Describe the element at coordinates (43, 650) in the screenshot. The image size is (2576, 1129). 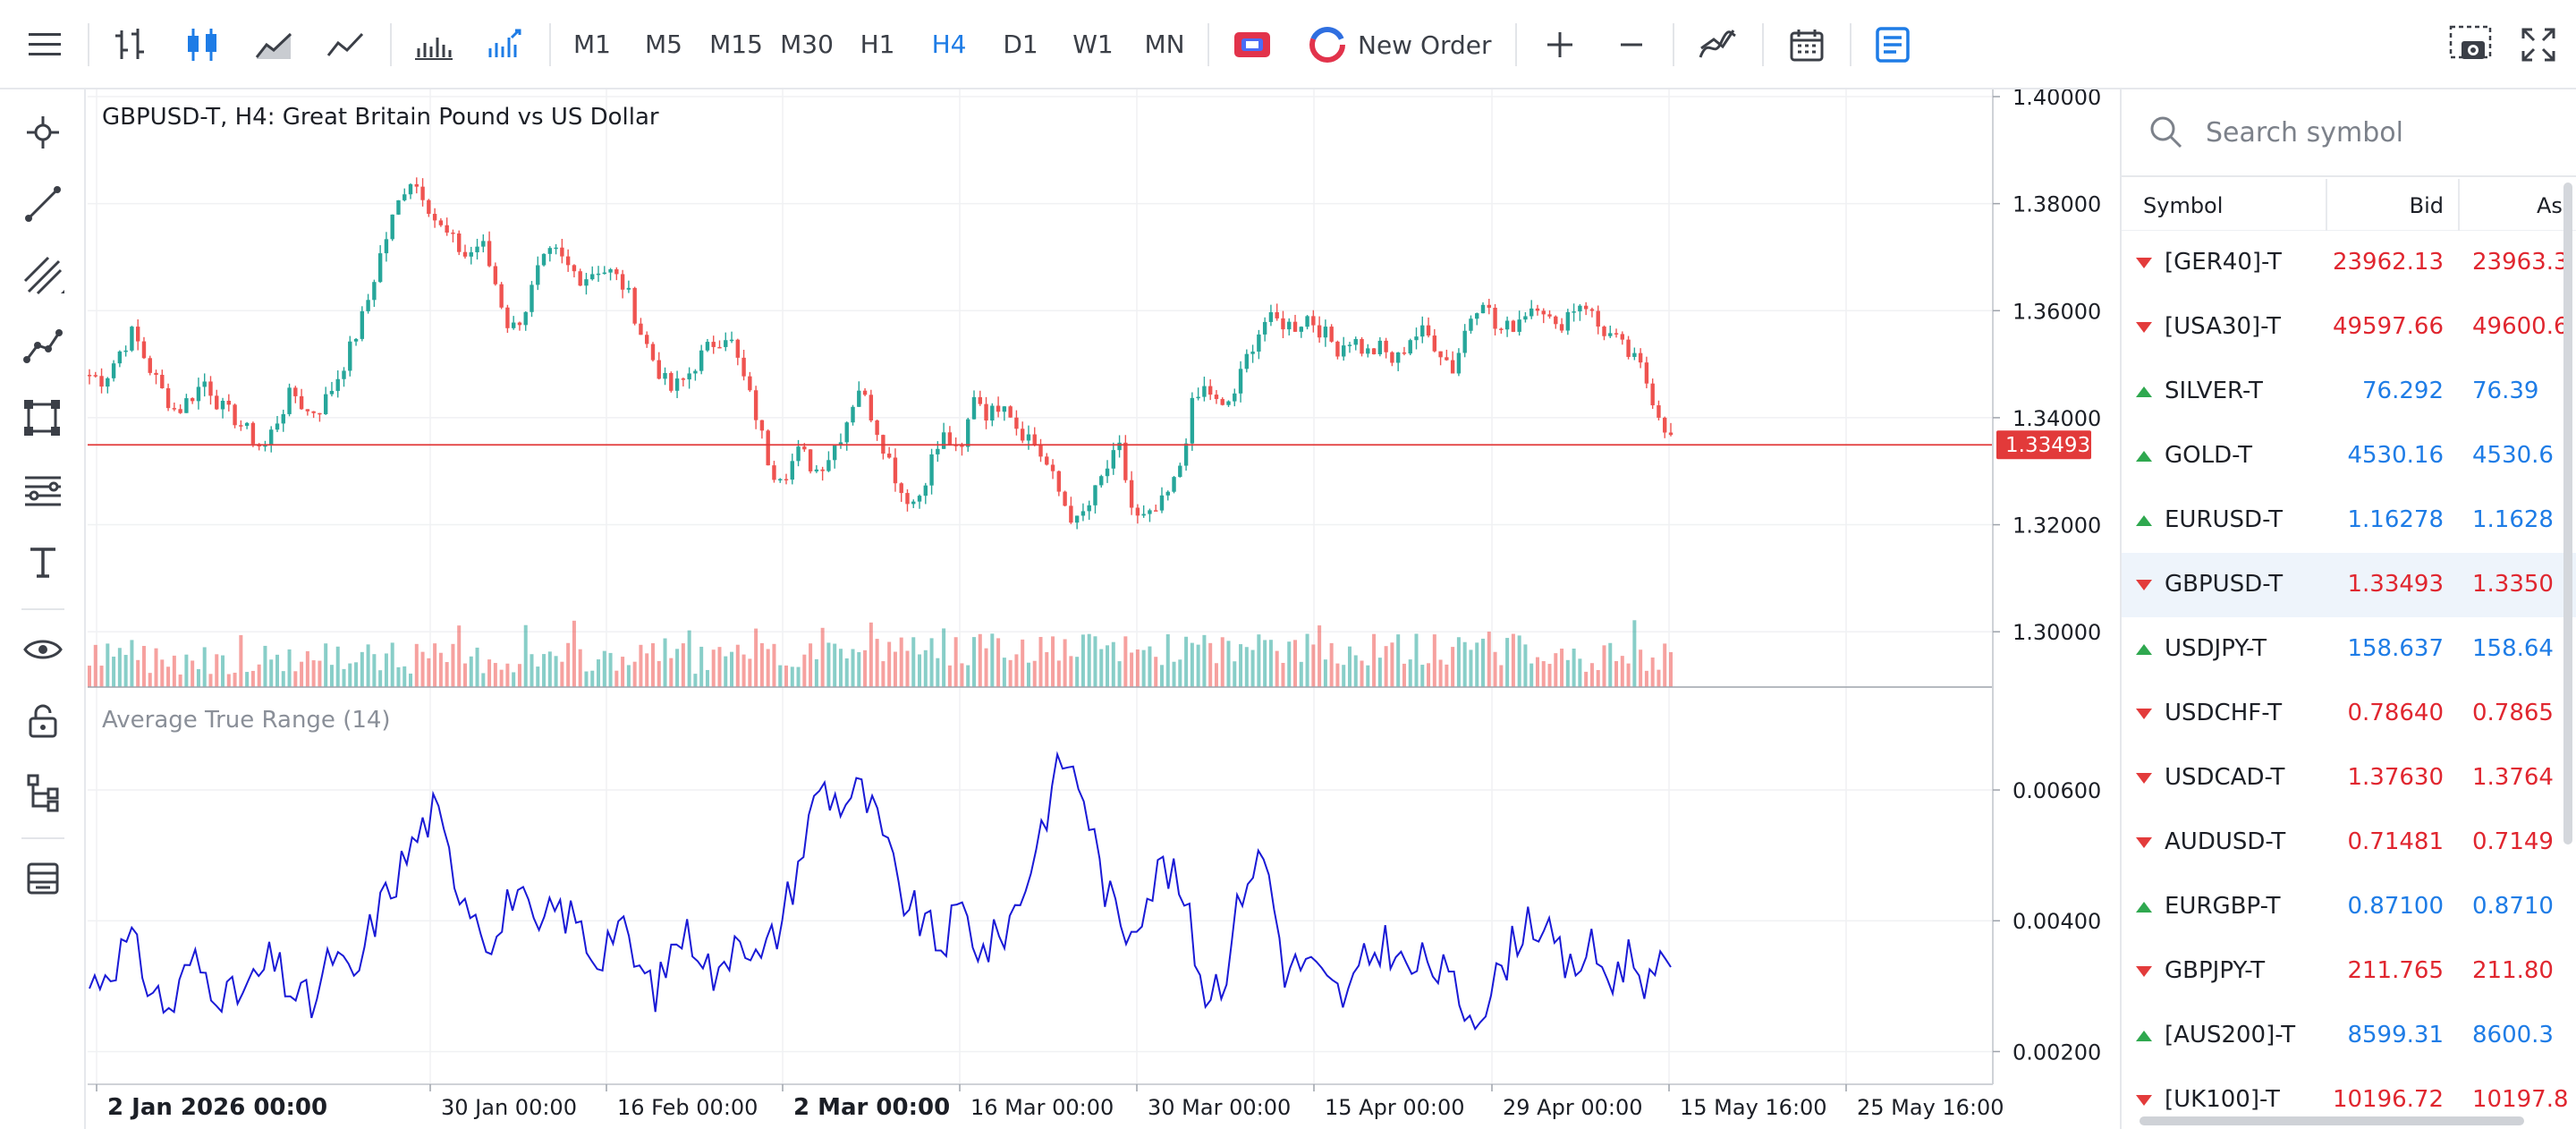
I see `eye-icon` at that location.